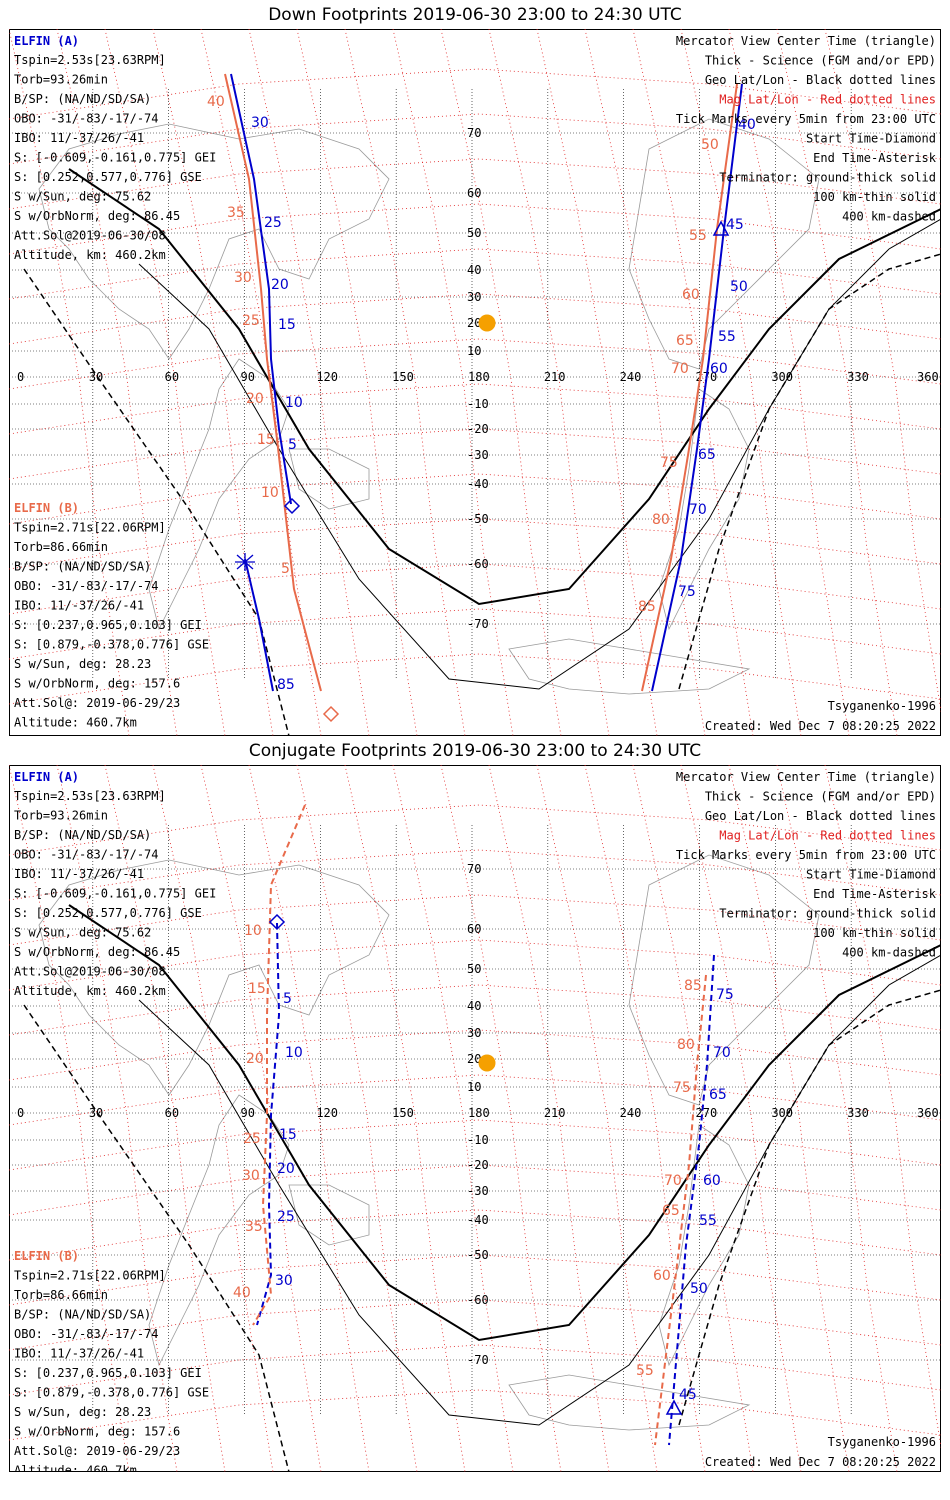 The image size is (950, 1500). I want to click on elfin-a-info-line: S: [0.252,0.577,0.776] GSE, so click(108, 913).